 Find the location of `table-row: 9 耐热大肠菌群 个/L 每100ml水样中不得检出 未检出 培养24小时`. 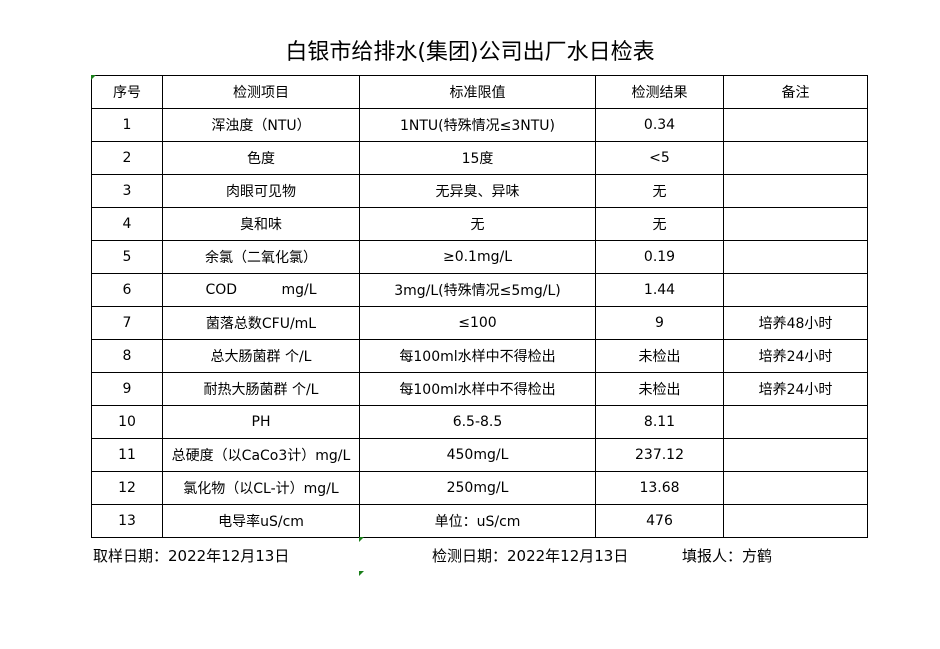

table-row: 9 耐热大肠菌群 个/L 每100ml水样中不得检出 未检出 培养24小时 is located at coordinates (479, 389).